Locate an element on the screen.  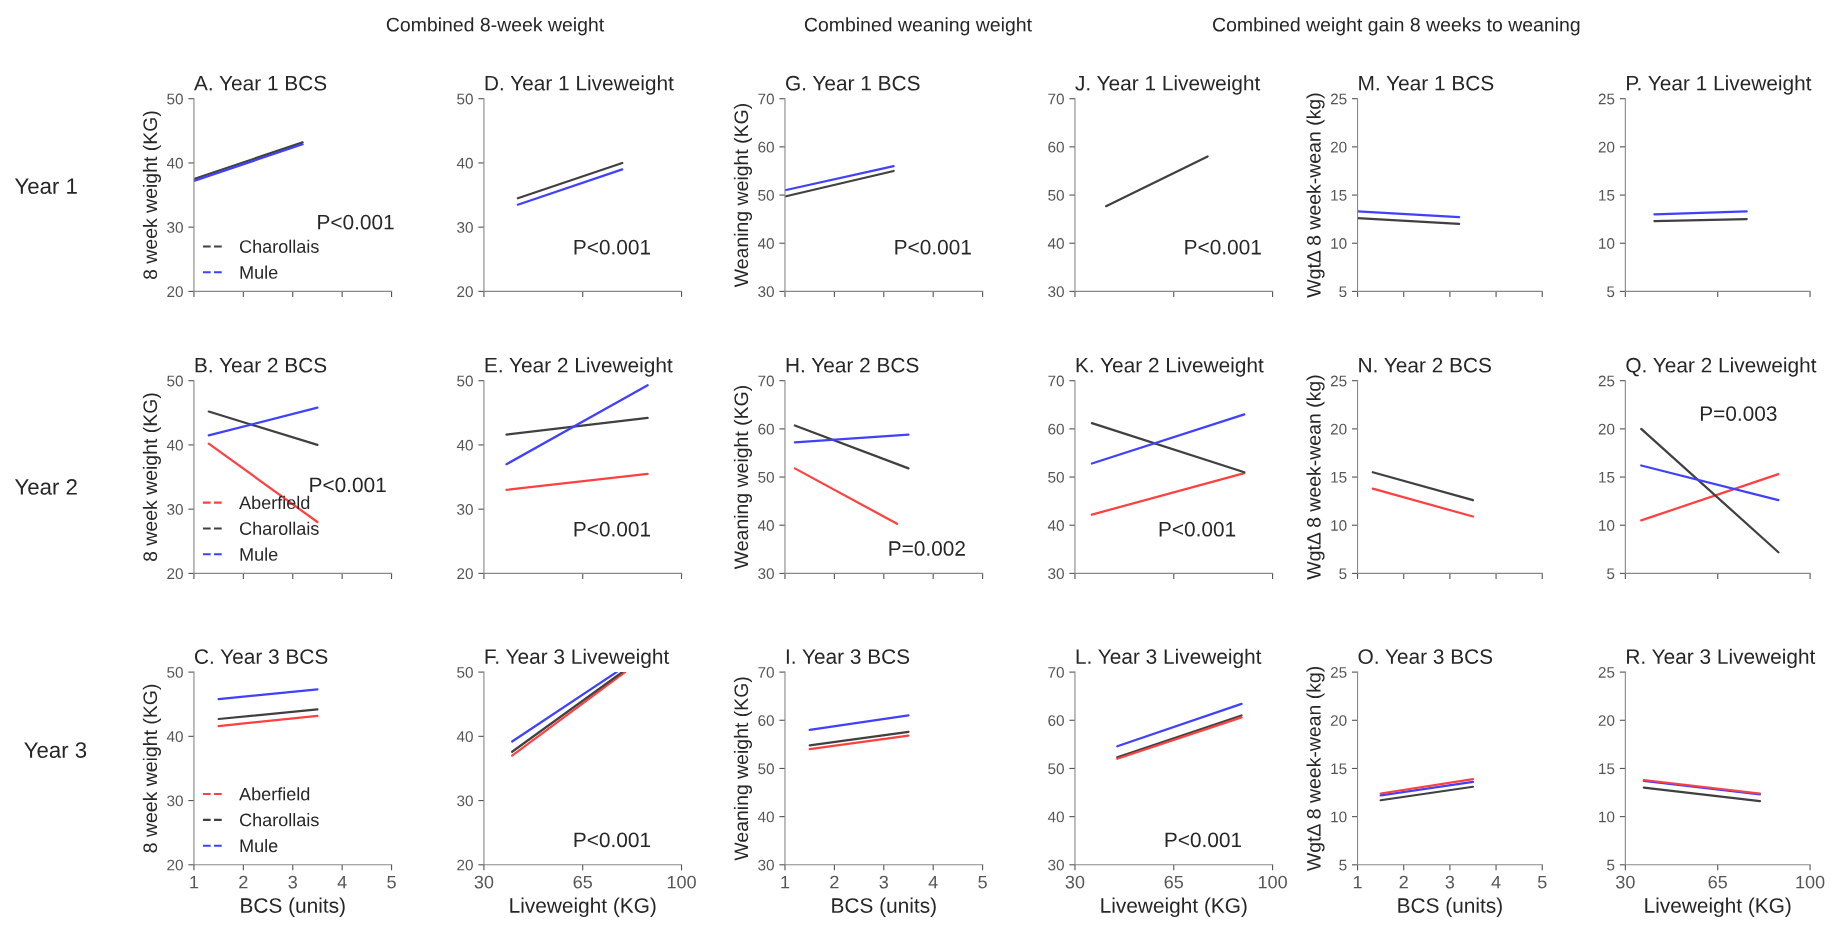
x-axis-title: Liveweight (KG) is located at coordinates (1174, 907).